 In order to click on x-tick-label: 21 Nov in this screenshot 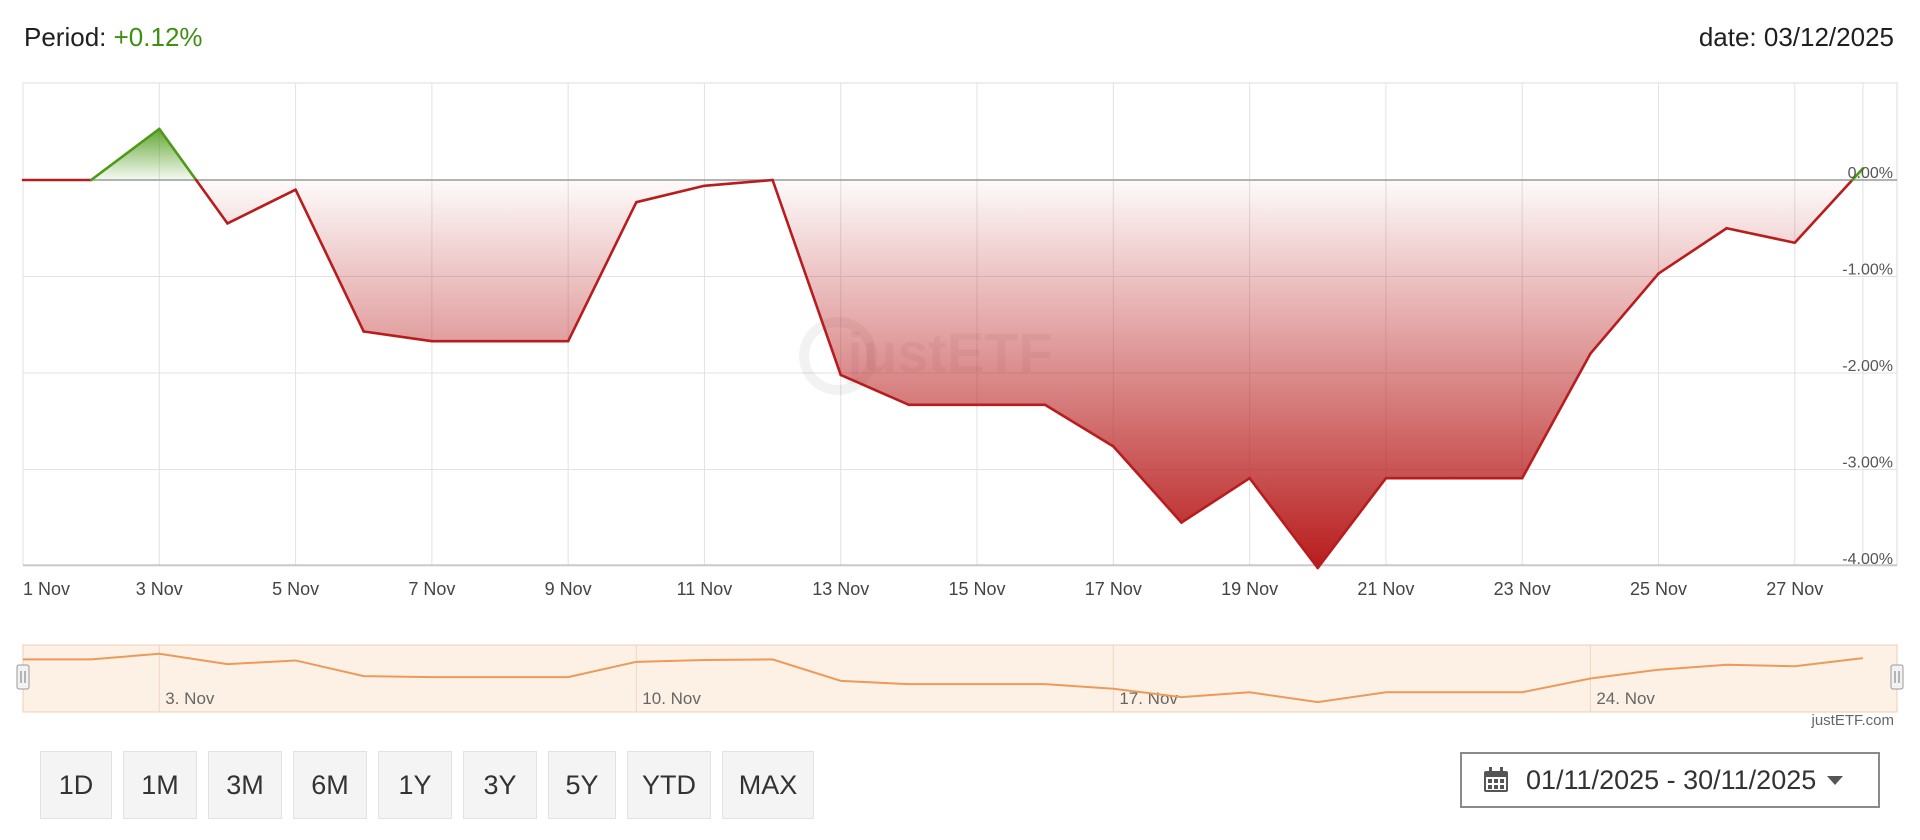, I will do `click(1385, 589)`.